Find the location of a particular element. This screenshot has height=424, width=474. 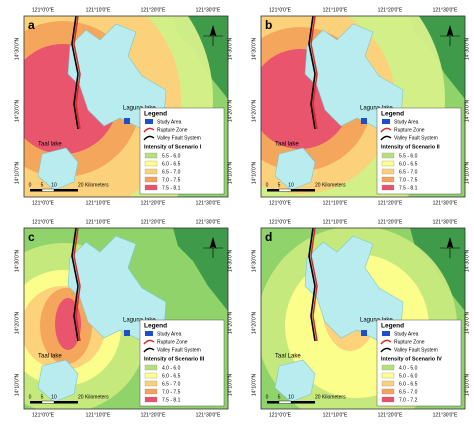

legend-subtitle: Intensity of Scenario IV is located at coordinates (411, 359).